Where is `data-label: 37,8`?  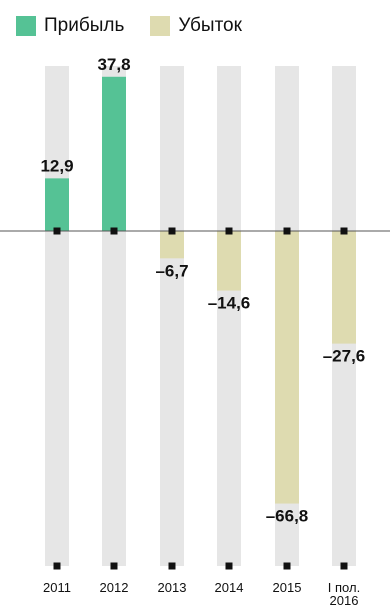
data-label: 37,8 is located at coordinates (113, 64).